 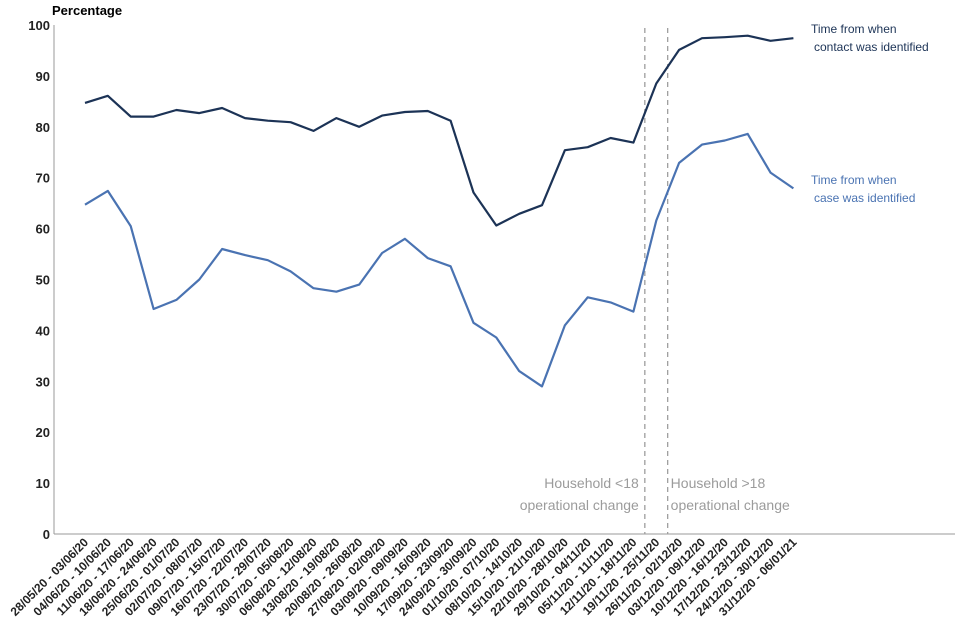 What do you see at coordinates (43, 76) in the screenshot?
I see `y-tick-label: 90` at bounding box center [43, 76].